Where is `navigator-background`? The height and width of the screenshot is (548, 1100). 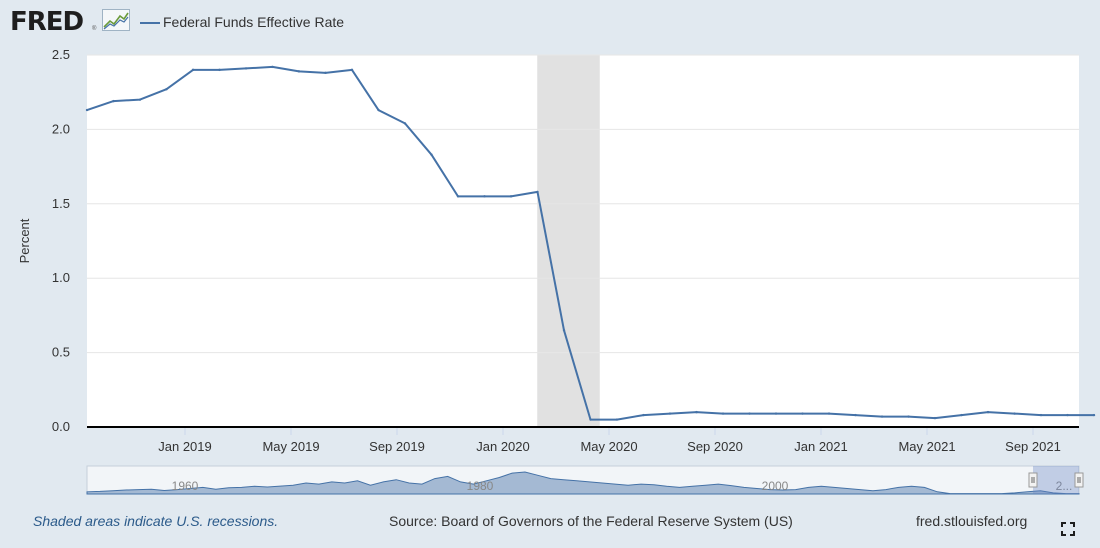
navigator-background is located at coordinates (583, 480).